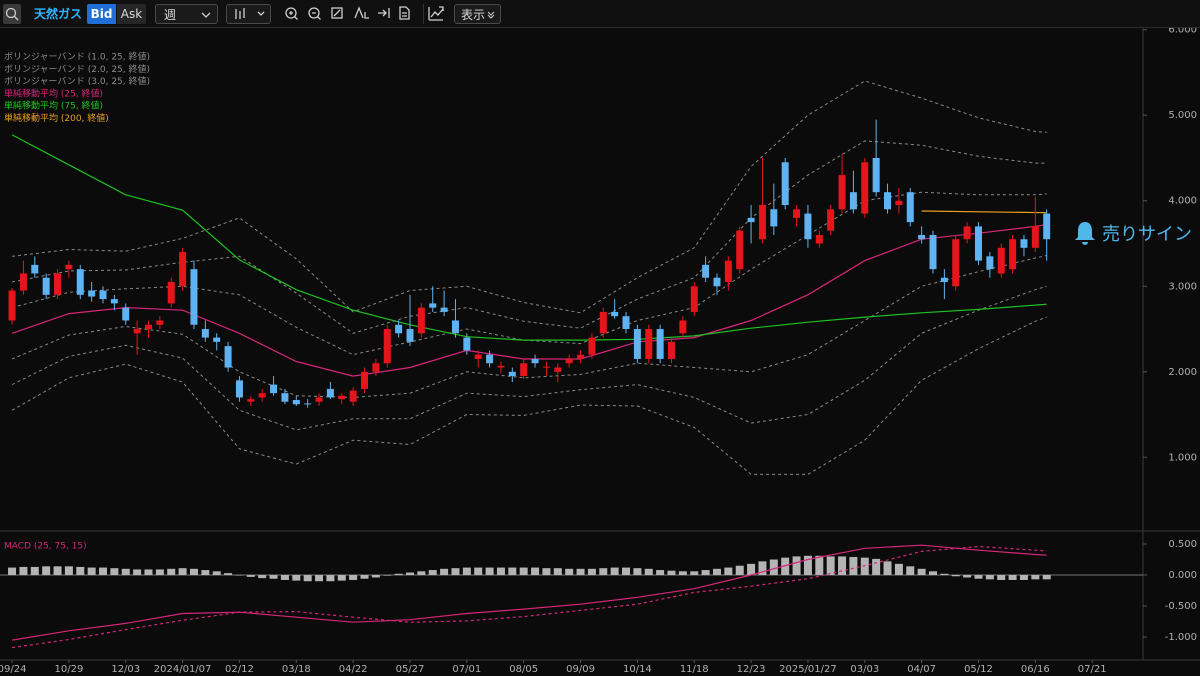 The image size is (1200, 676). What do you see at coordinates (170, 15) in the screenshot?
I see `interval-label: 週` at bounding box center [170, 15].